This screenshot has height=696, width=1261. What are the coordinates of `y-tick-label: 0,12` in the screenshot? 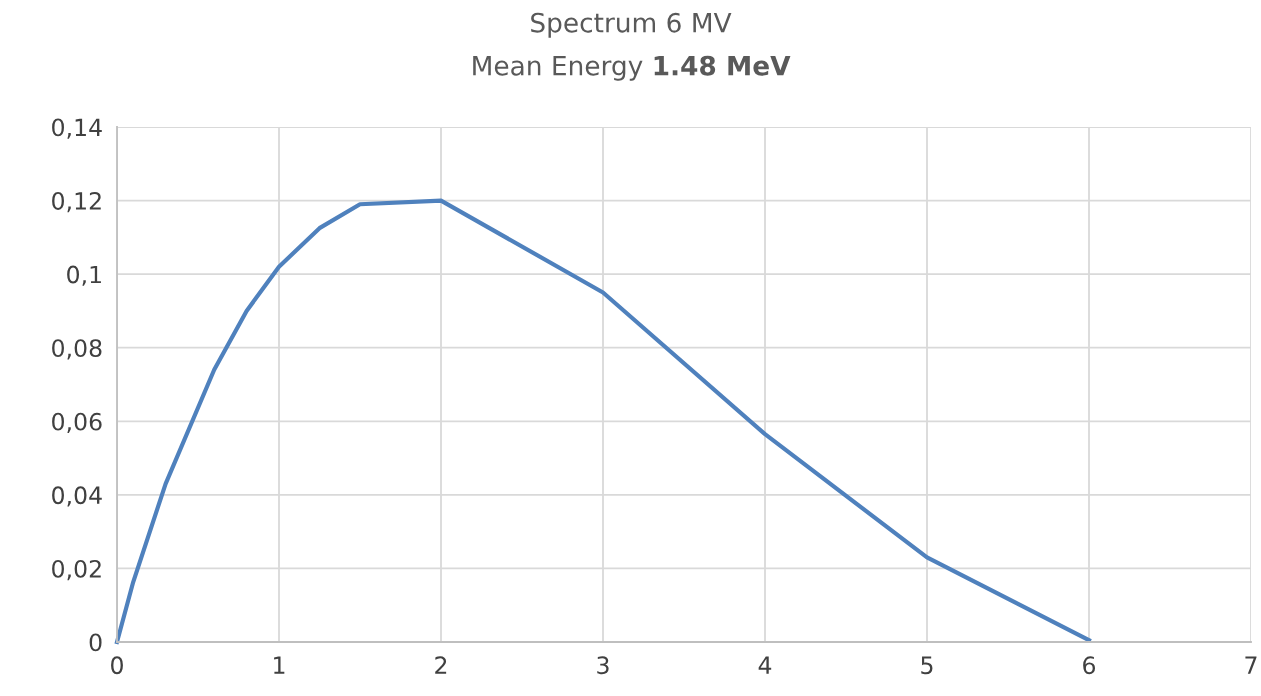 It's located at (76, 202).